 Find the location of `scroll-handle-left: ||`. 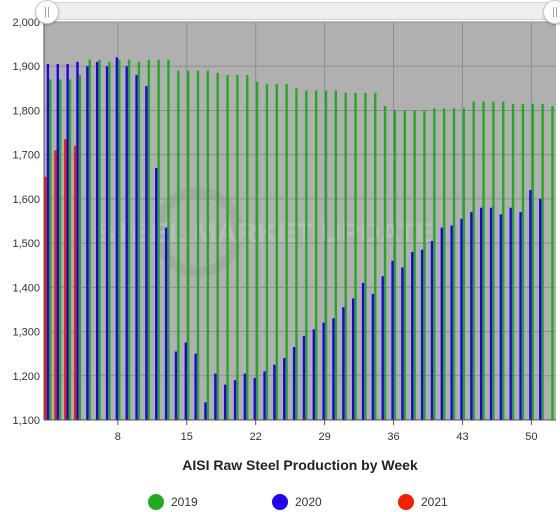

scroll-handle-left: || is located at coordinates (47, 12).